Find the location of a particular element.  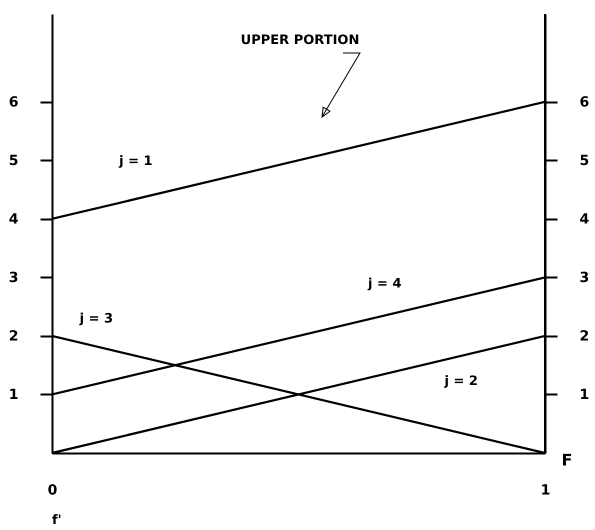

text: f' is located at coordinates (57, 520).